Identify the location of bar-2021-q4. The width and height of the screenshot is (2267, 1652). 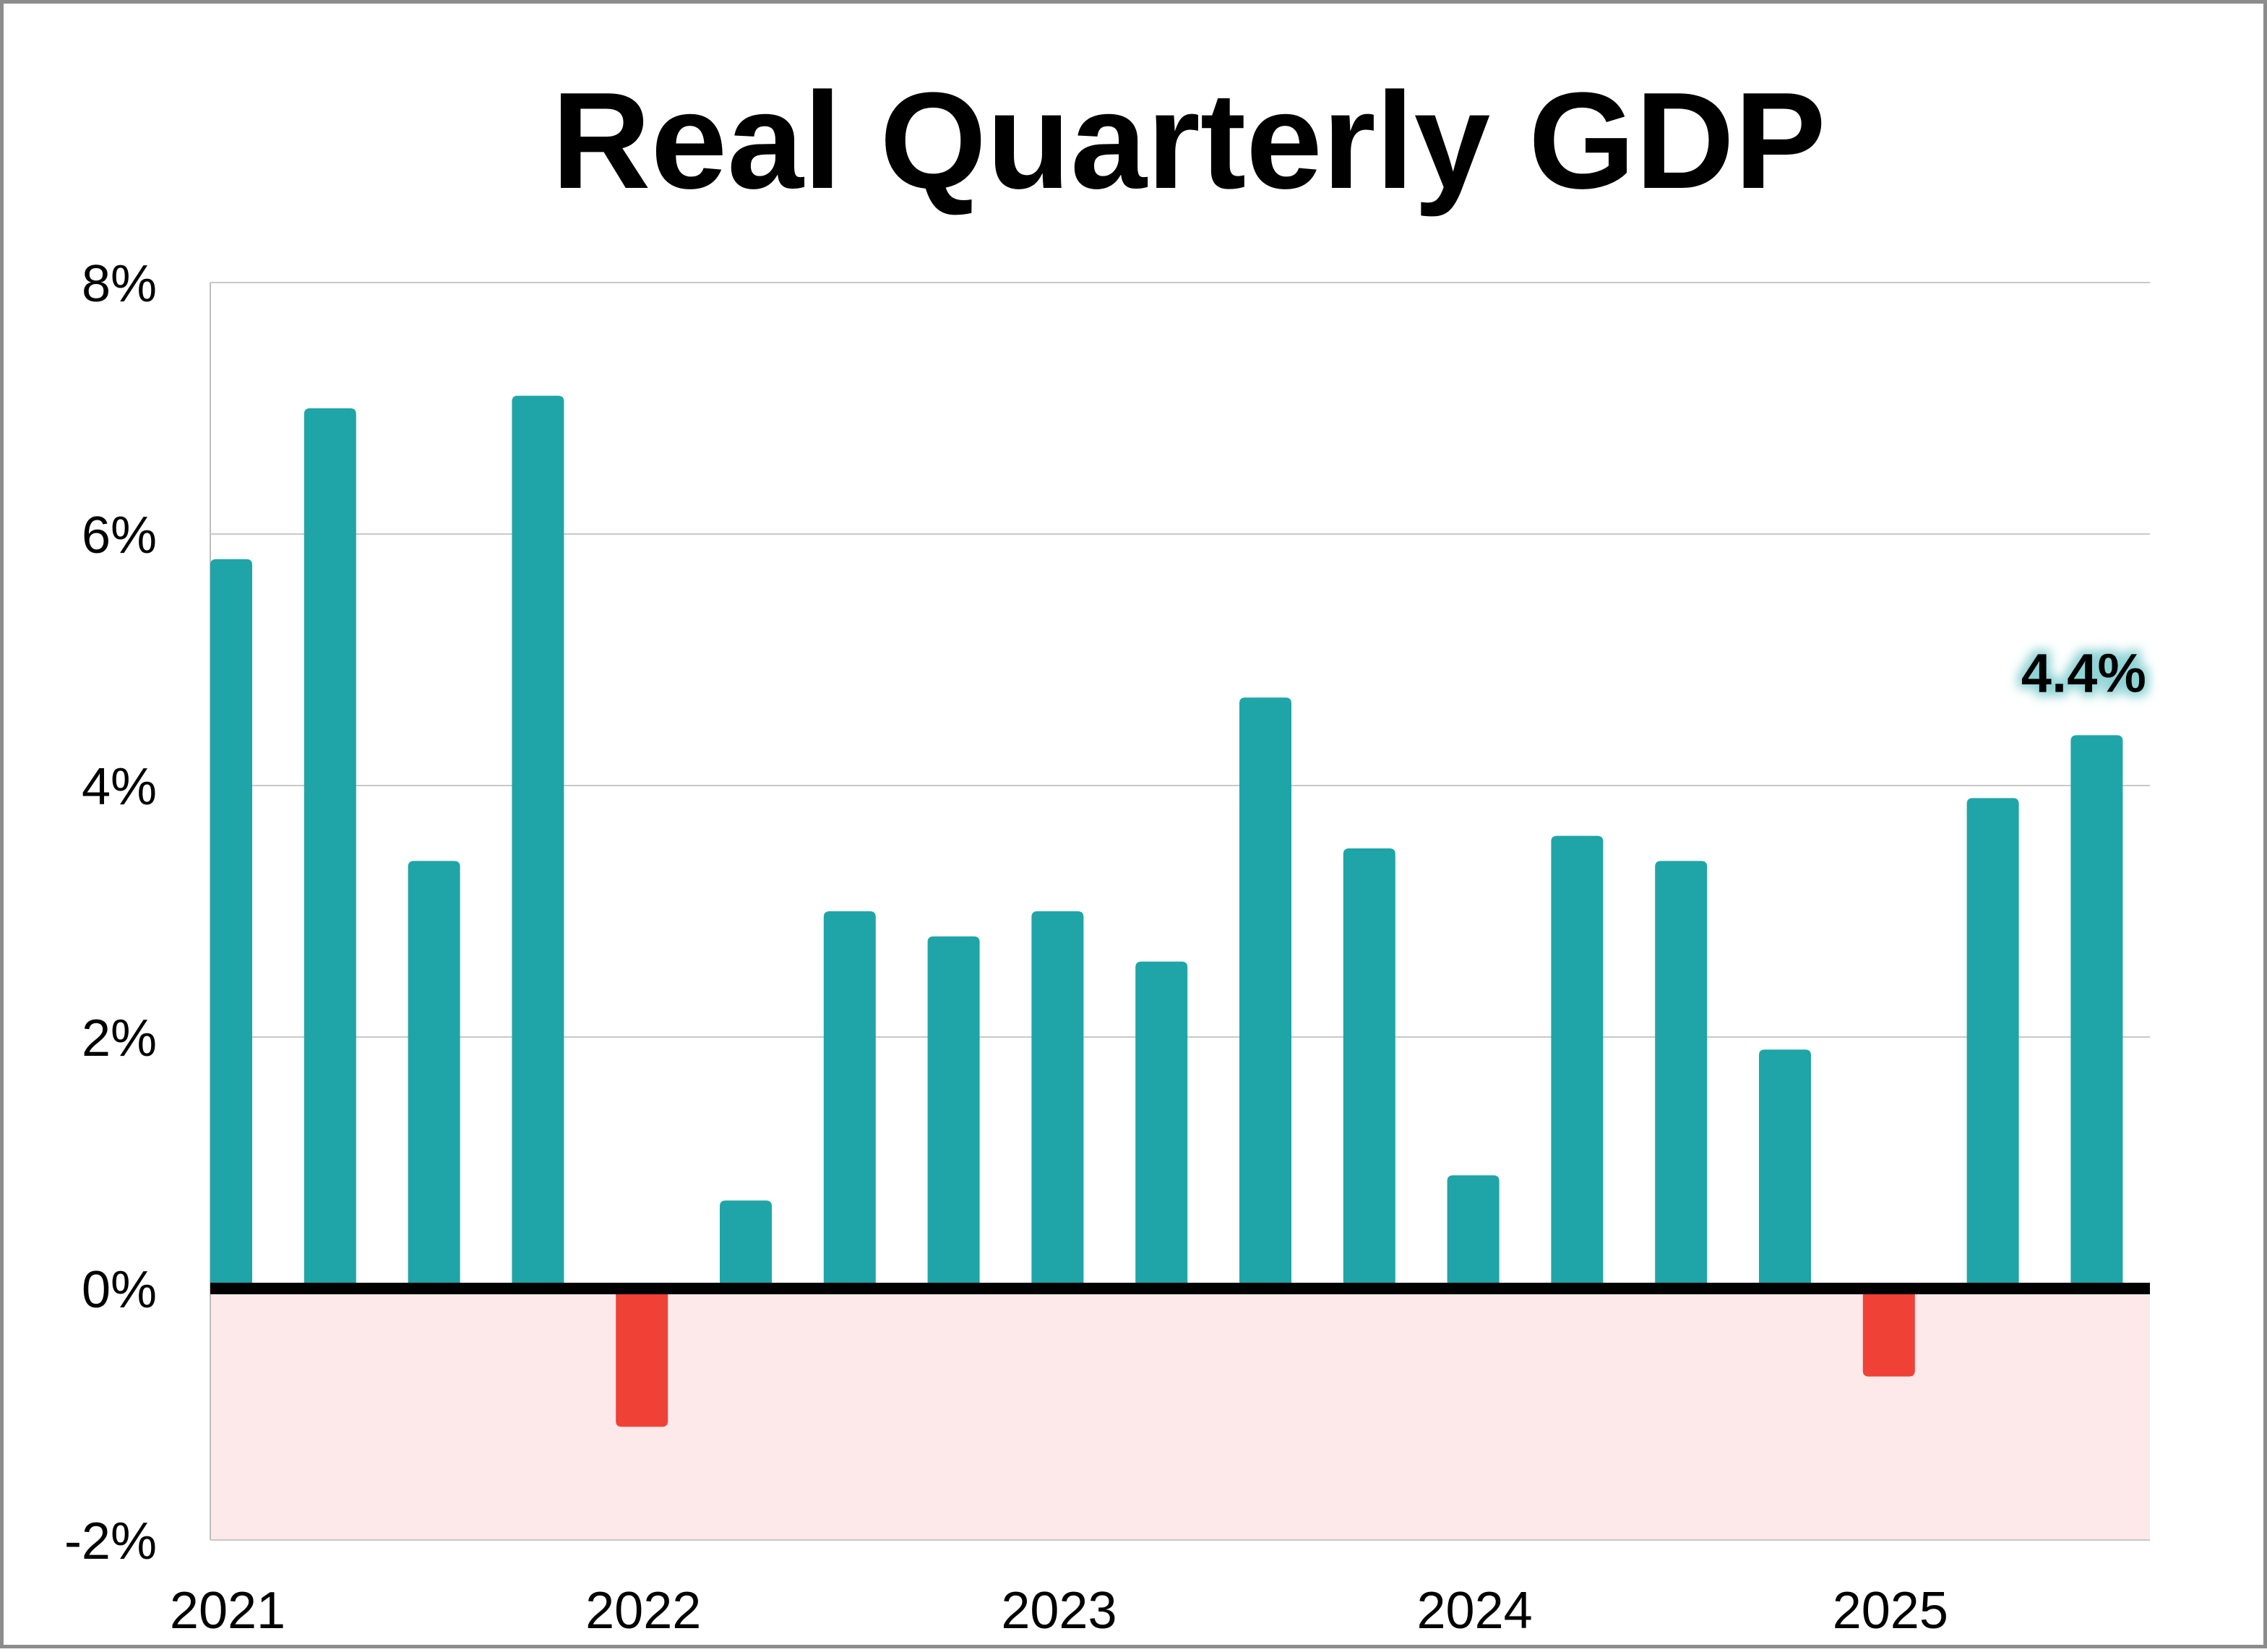
(538, 842).